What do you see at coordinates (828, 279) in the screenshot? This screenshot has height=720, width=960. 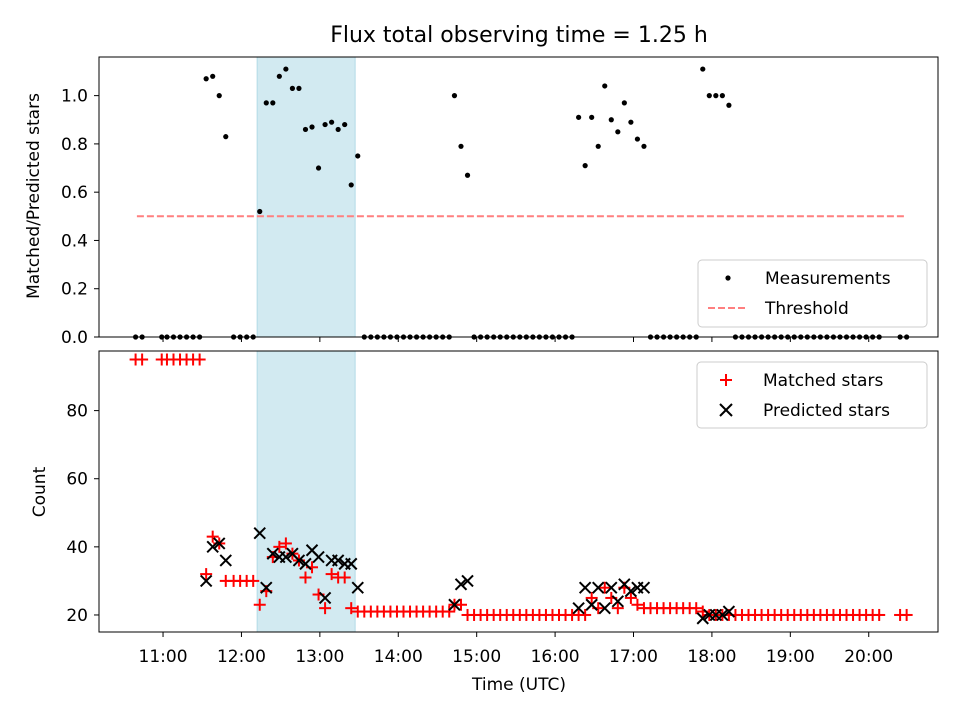 I see `legend-label-measurements: Measurements` at bounding box center [828, 279].